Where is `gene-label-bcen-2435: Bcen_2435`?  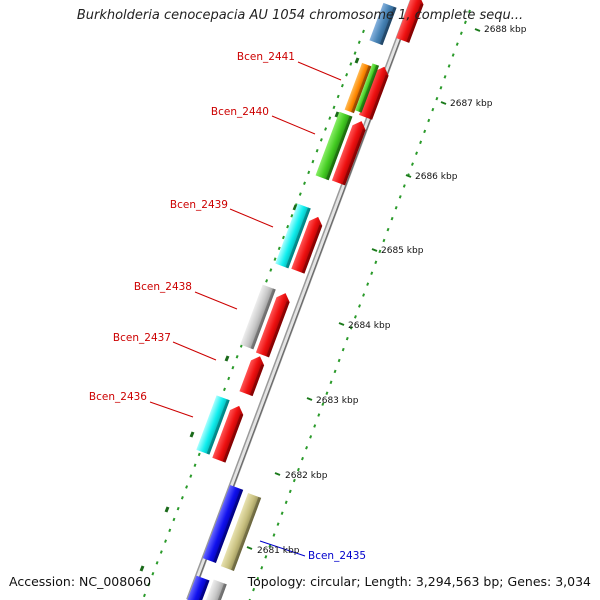
gene-label-bcen-2435: Bcen_2435 is located at coordinates (337, 556).